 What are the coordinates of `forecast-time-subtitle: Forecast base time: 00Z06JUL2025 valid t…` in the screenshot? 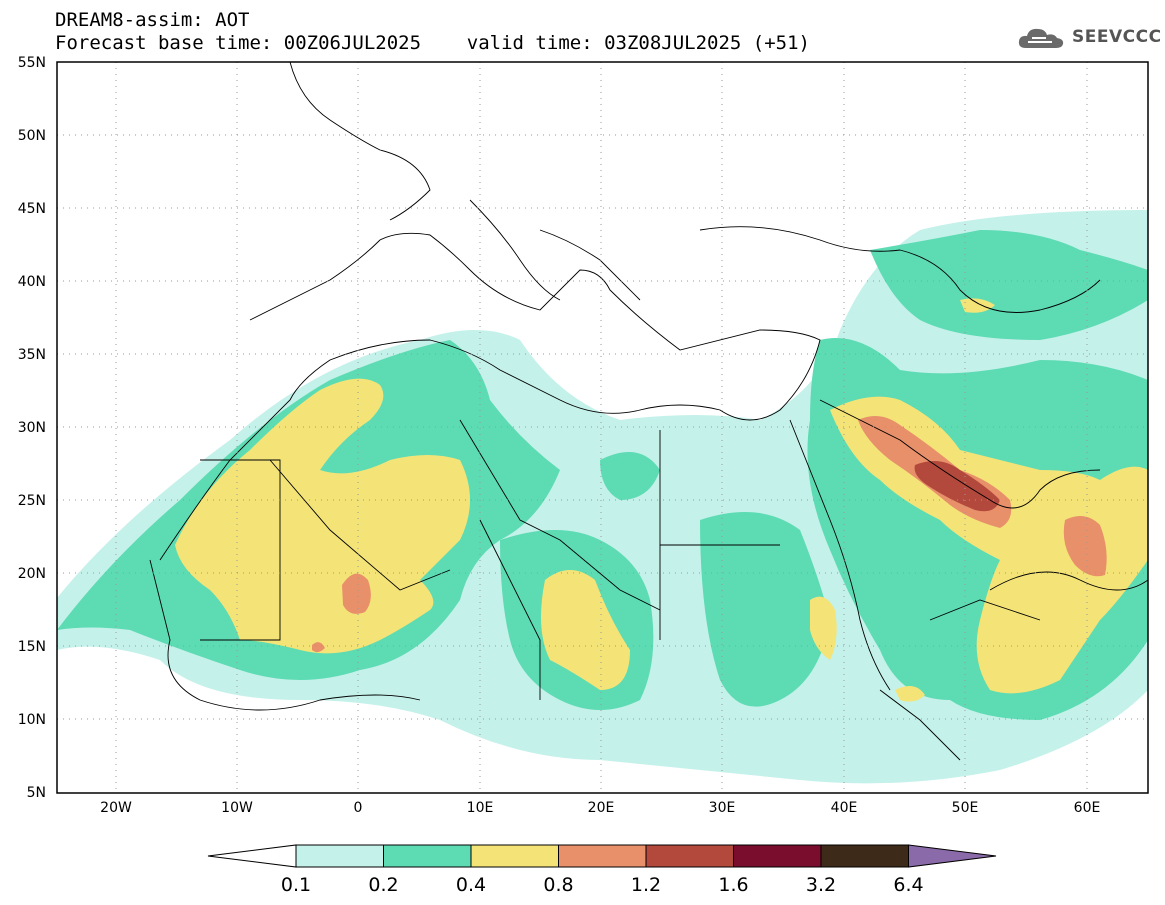 It's located at (432, 43).